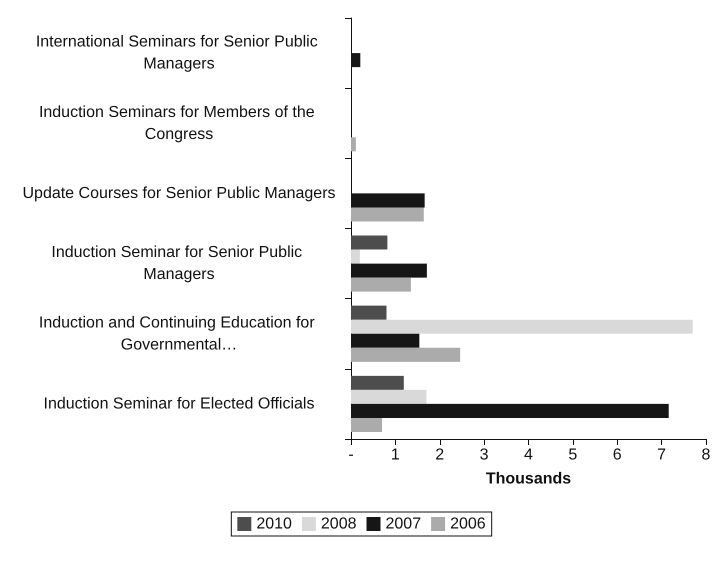  Describe the element at coordinates (274, 524) in the screenshot. I see `legend-label: 2010` at that location.